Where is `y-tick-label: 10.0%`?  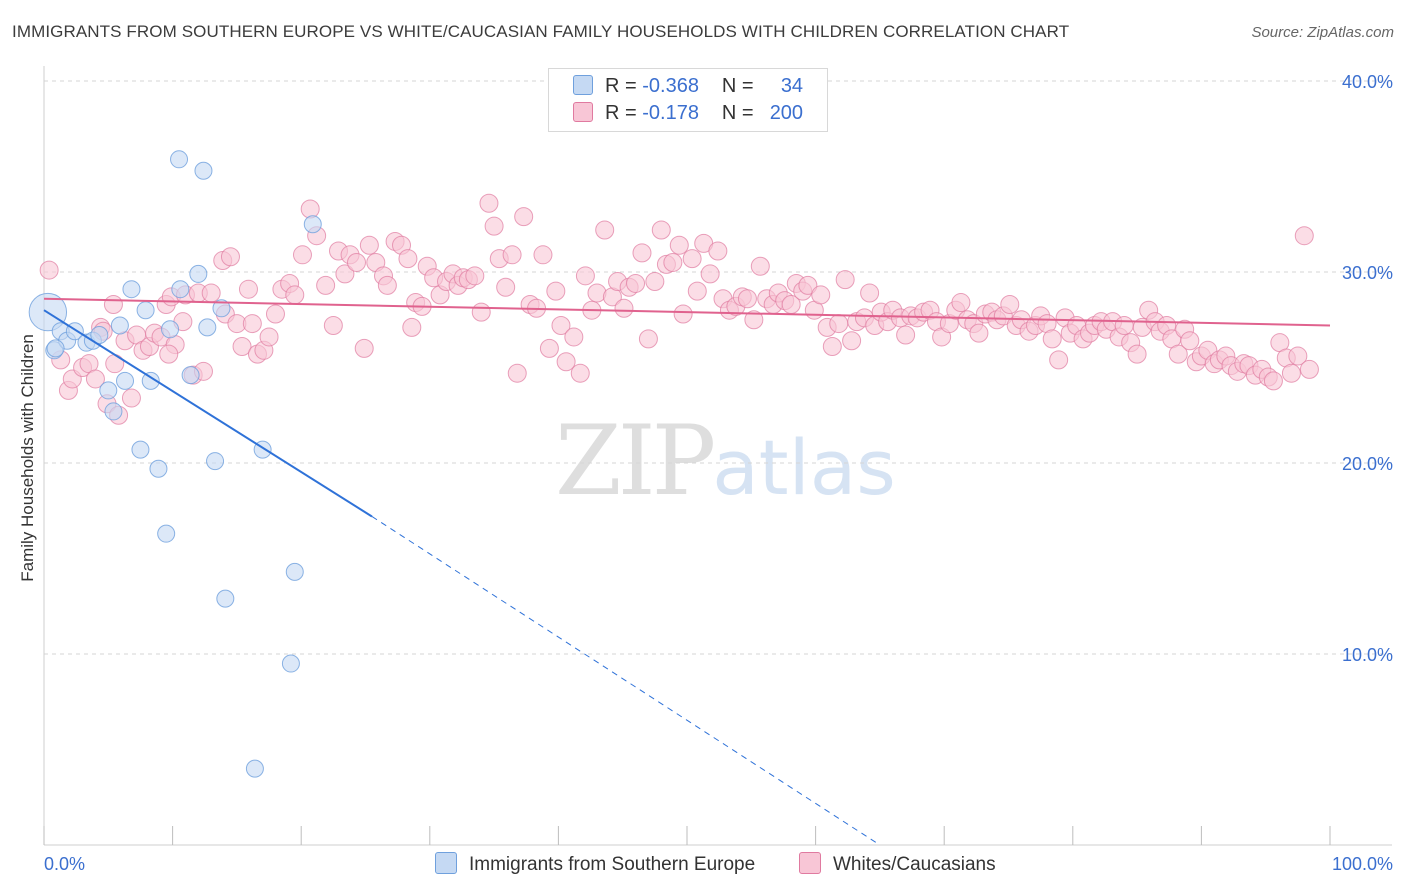
y-tick-label: 10.0% is located at coordinates (1367, 655).